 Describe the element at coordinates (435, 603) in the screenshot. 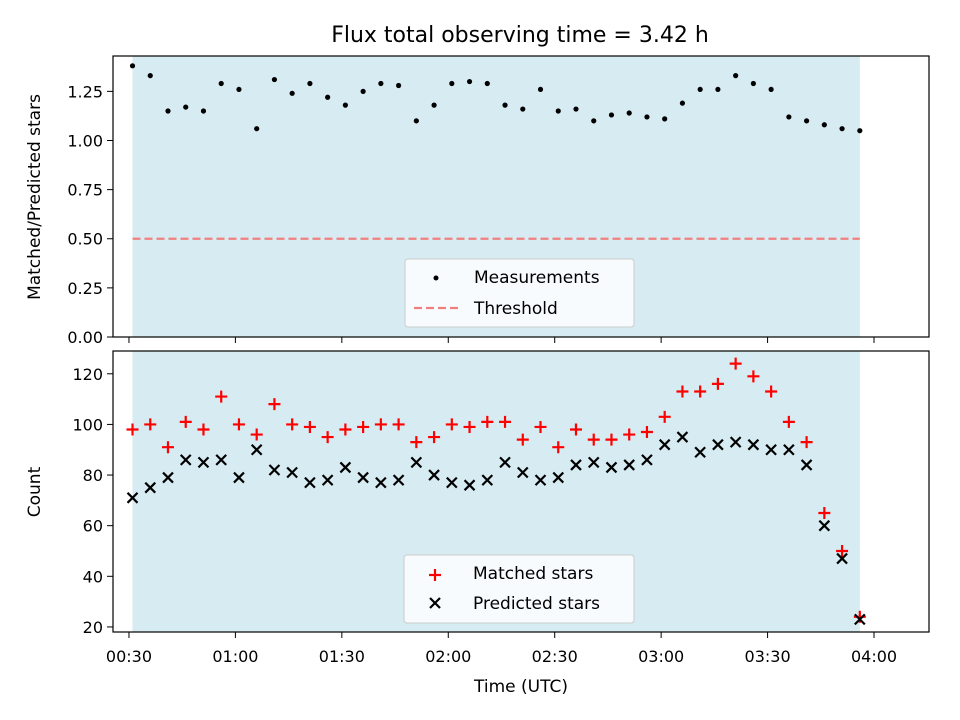

I see `legend-predicted-marker` at that location.